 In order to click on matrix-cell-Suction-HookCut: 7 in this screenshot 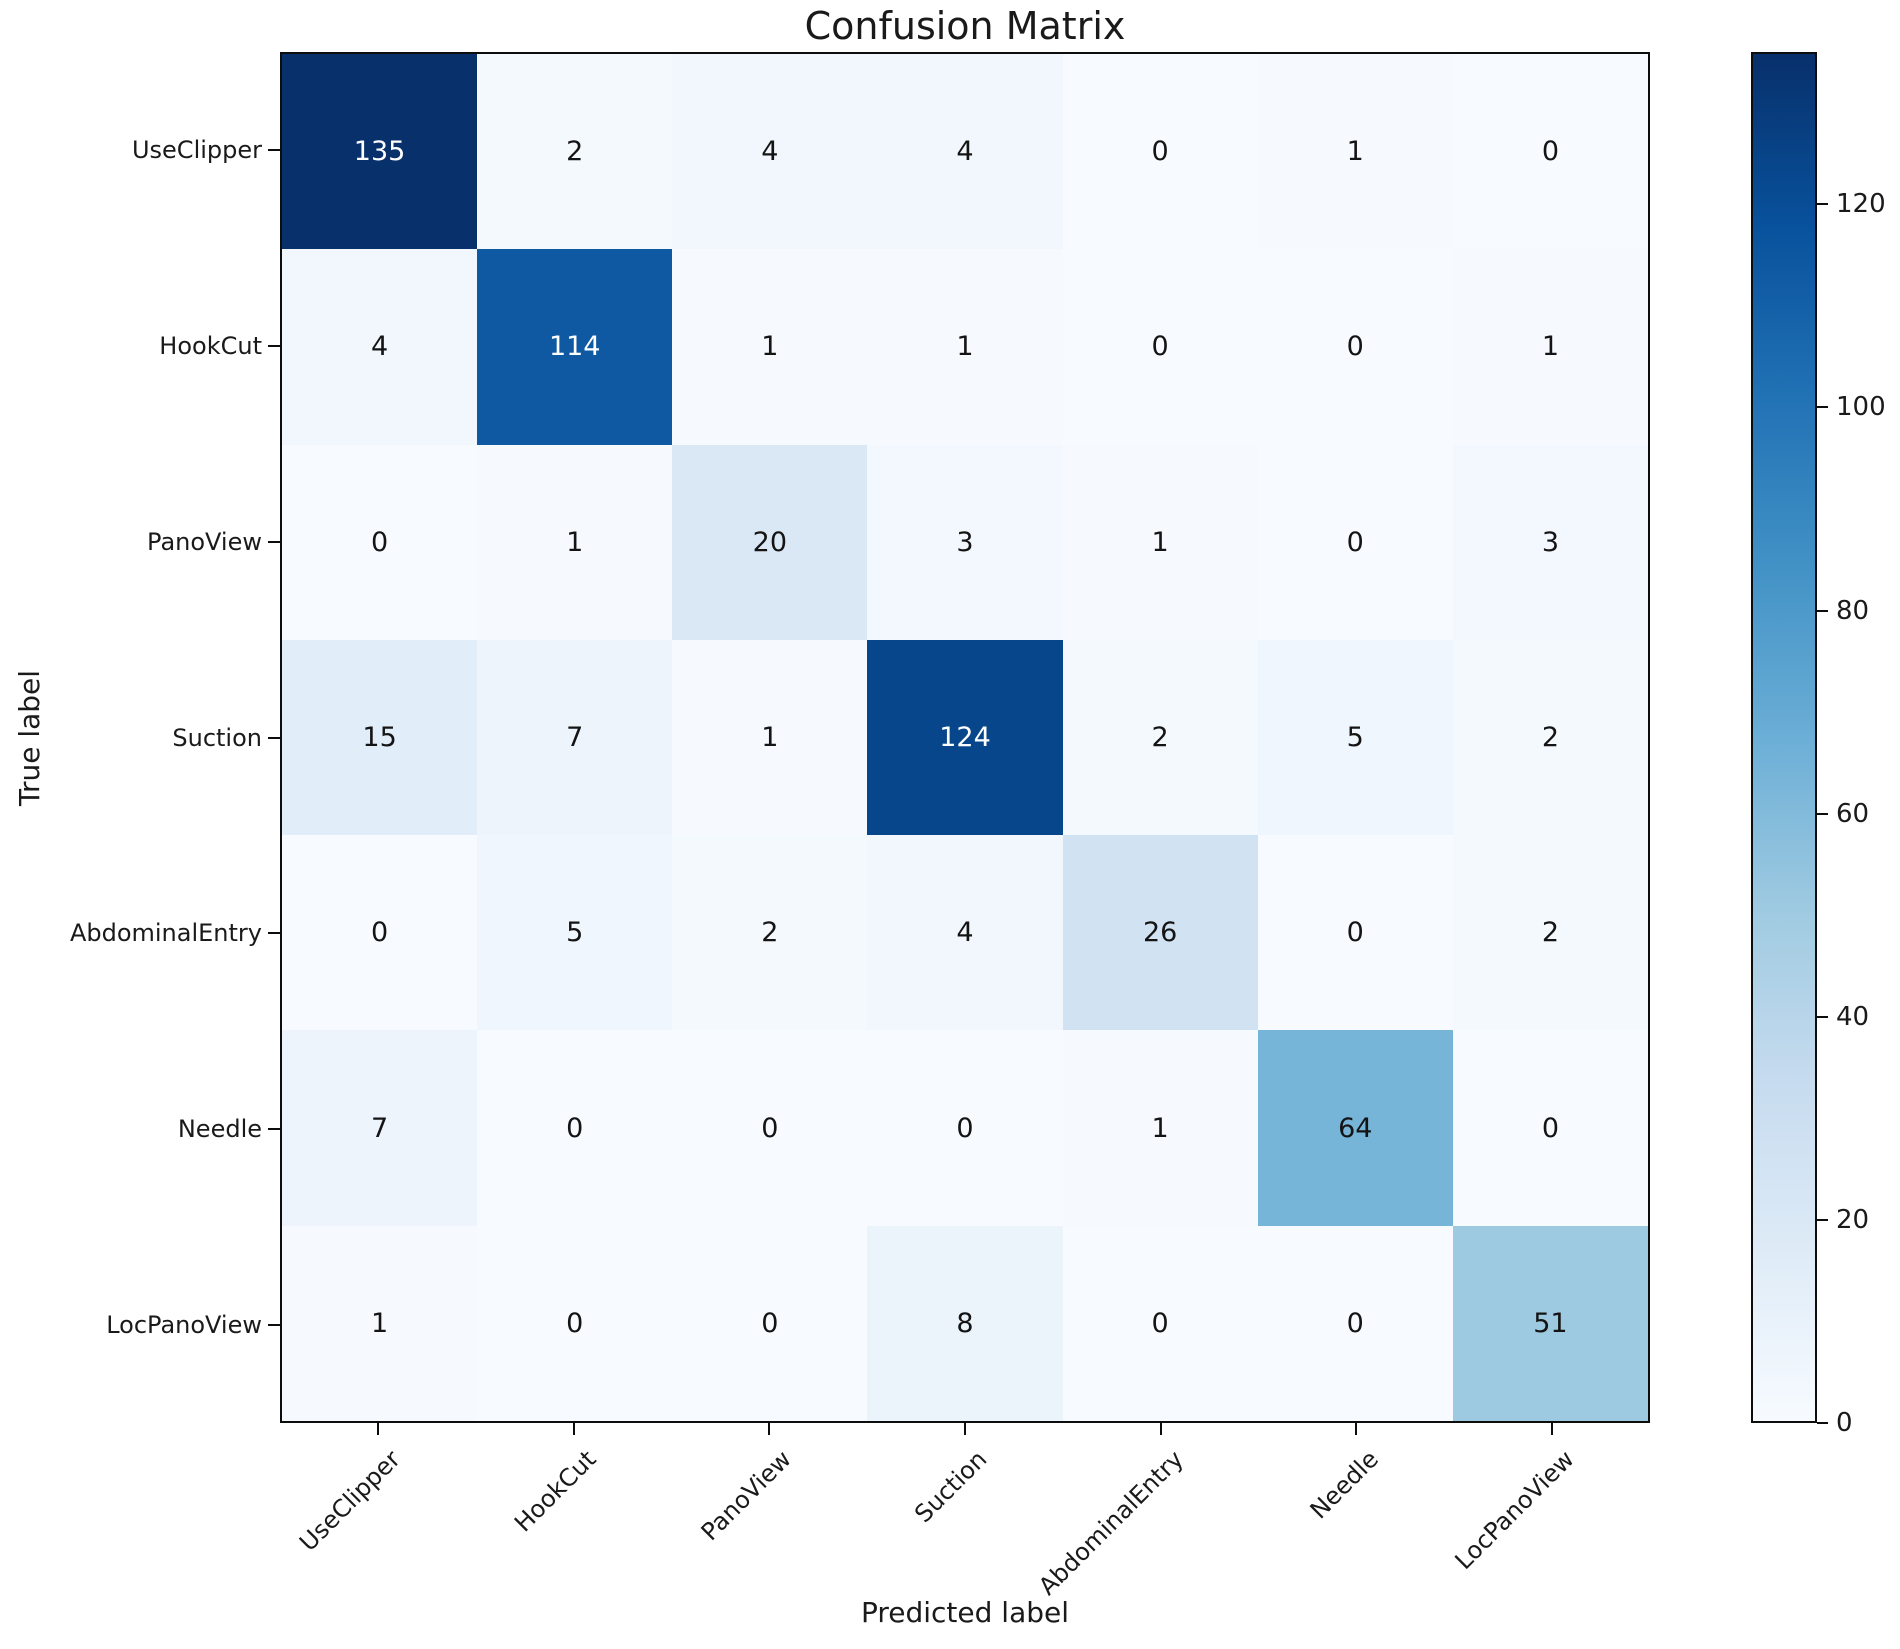, I will do `click(575, 737)`.